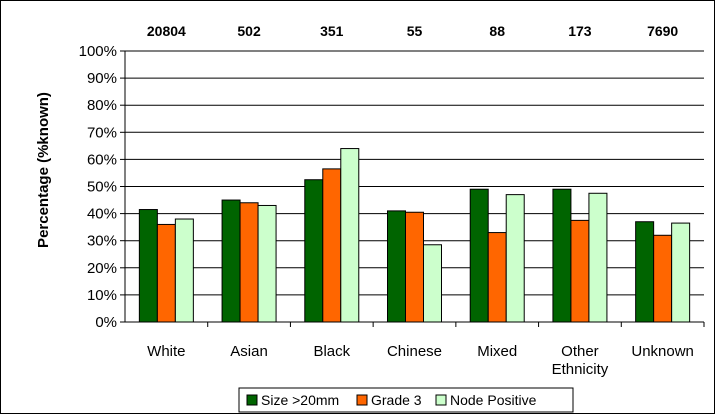 Image resolution: width=715 pixels, height=414 pixels. What do you see at coordinates (249, 351) in the screenshot?
I see `x-tick-label: Asian` at bounding box center [249, 351].